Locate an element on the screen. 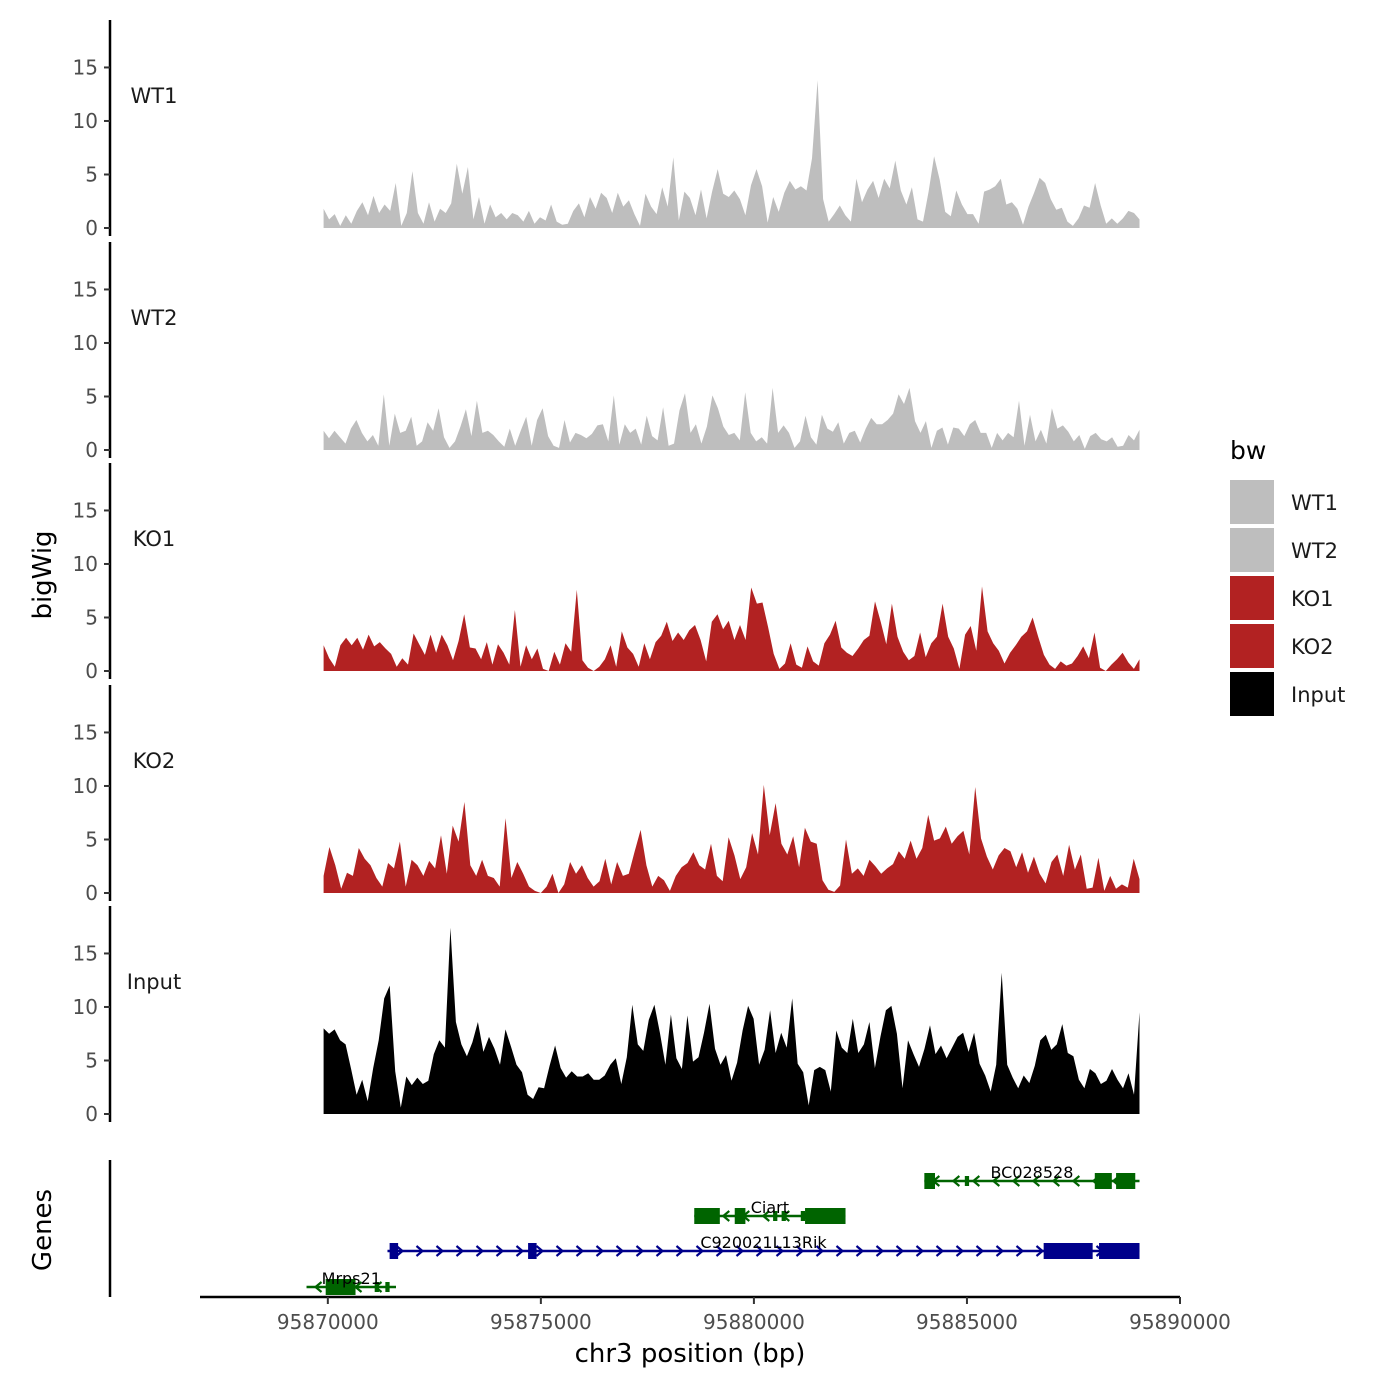  genes-axis-title: Genes is located at coordinates (43, 1230).